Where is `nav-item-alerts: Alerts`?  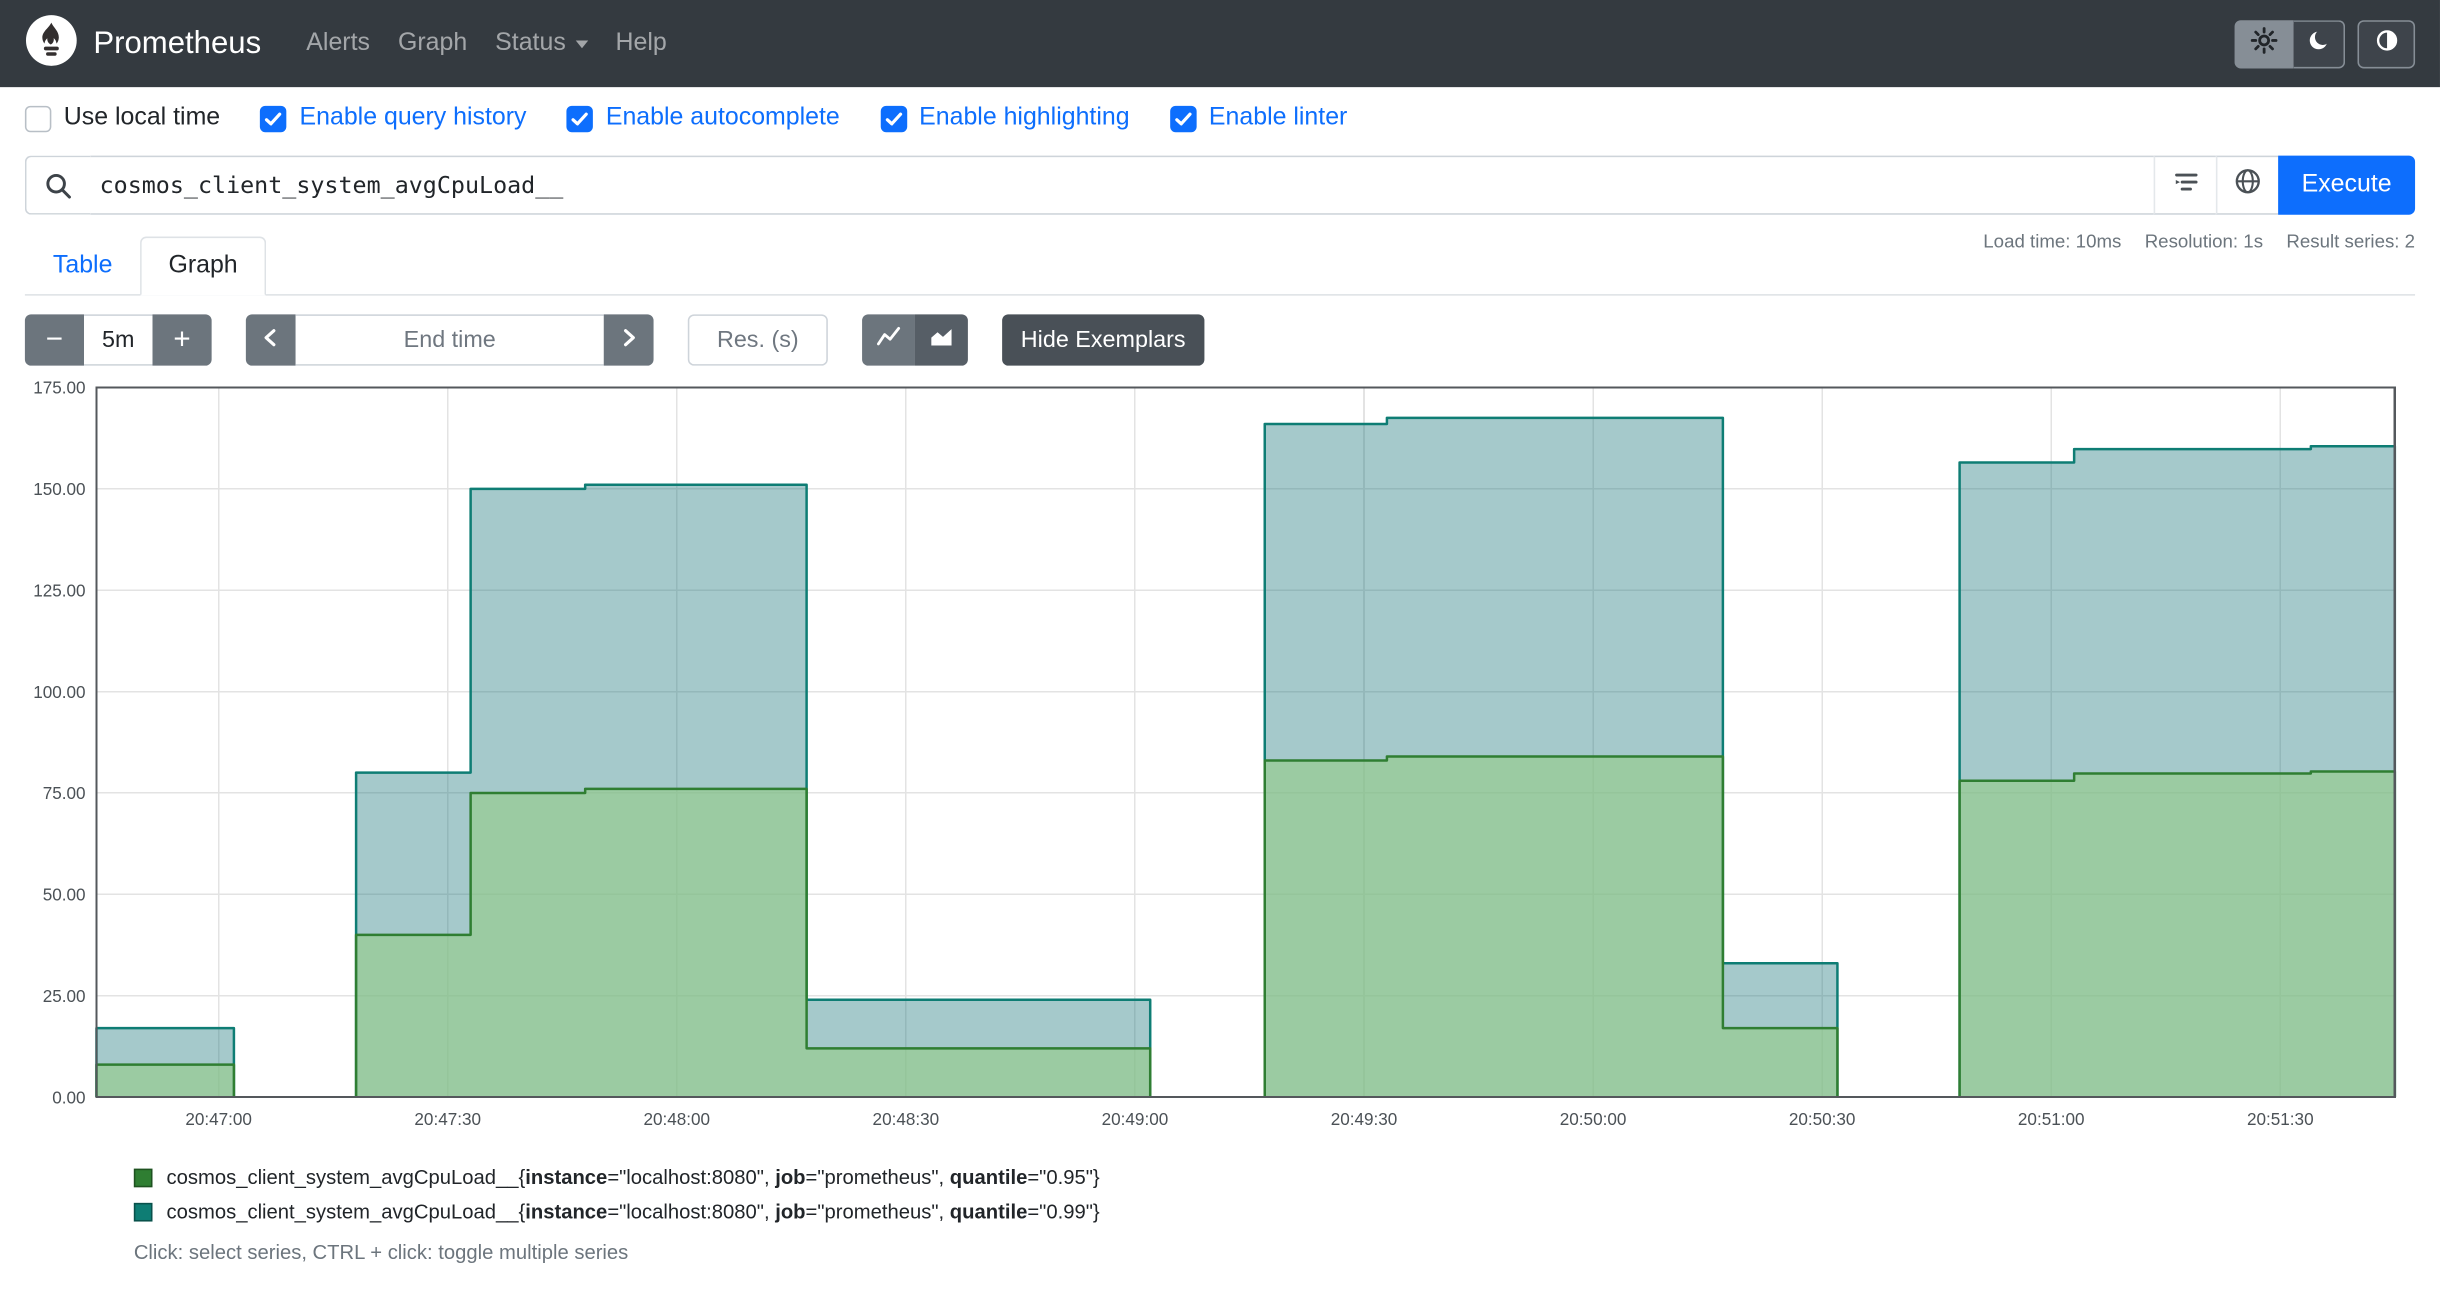 nav-item-alerts: Alerts is located at coordinates (338, 43).